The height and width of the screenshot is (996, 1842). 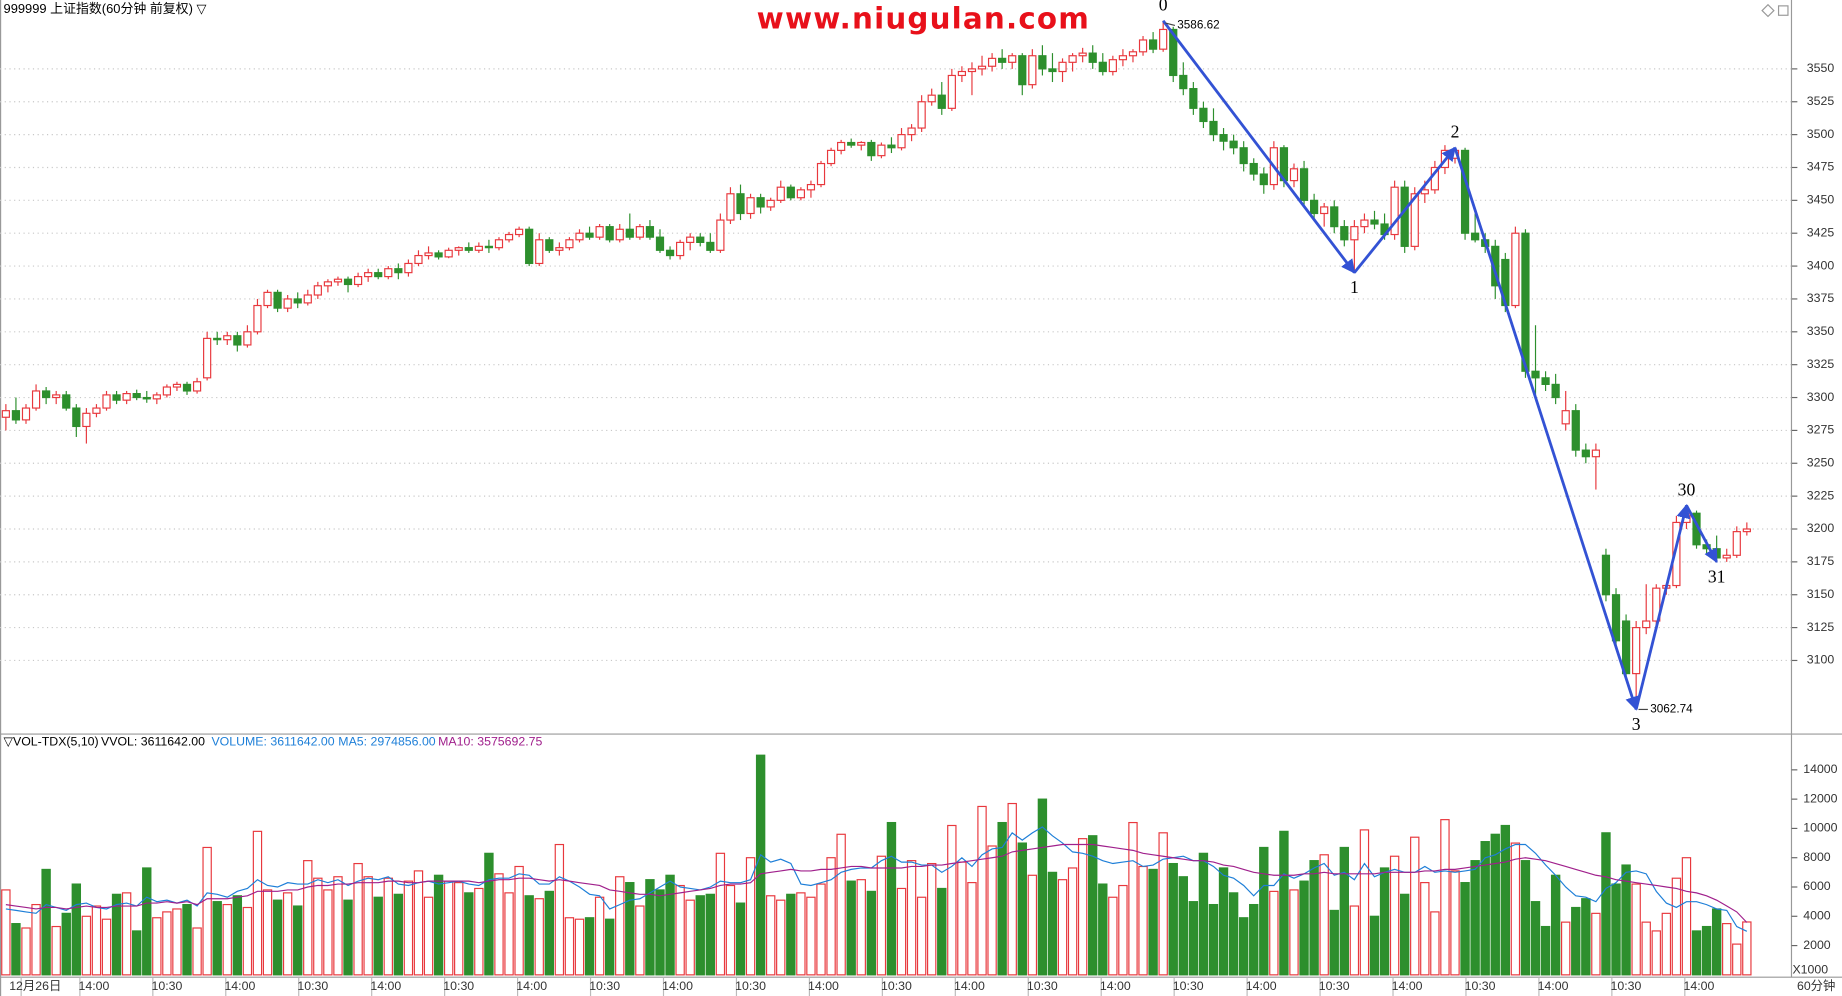 I want to click on unit-note: X1000, so click(x=1810, y=969).